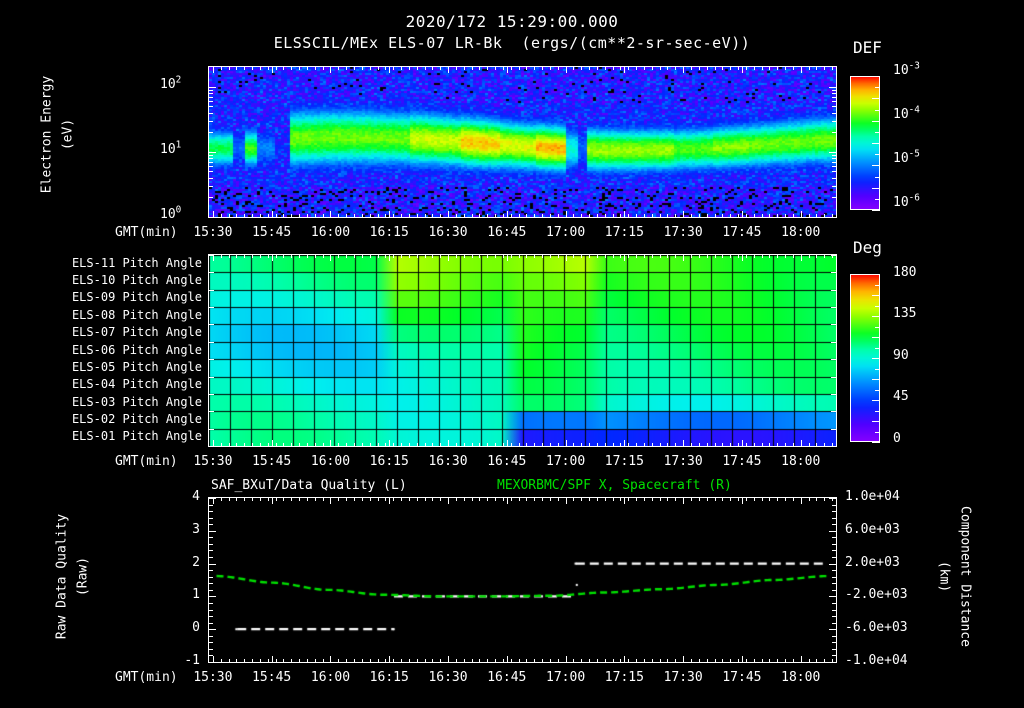 The width and height of the screenshot is (1024, 708). Describe the element at coordinates (522, 580) in the screenshot. I see `data-quality-panel` at that location.